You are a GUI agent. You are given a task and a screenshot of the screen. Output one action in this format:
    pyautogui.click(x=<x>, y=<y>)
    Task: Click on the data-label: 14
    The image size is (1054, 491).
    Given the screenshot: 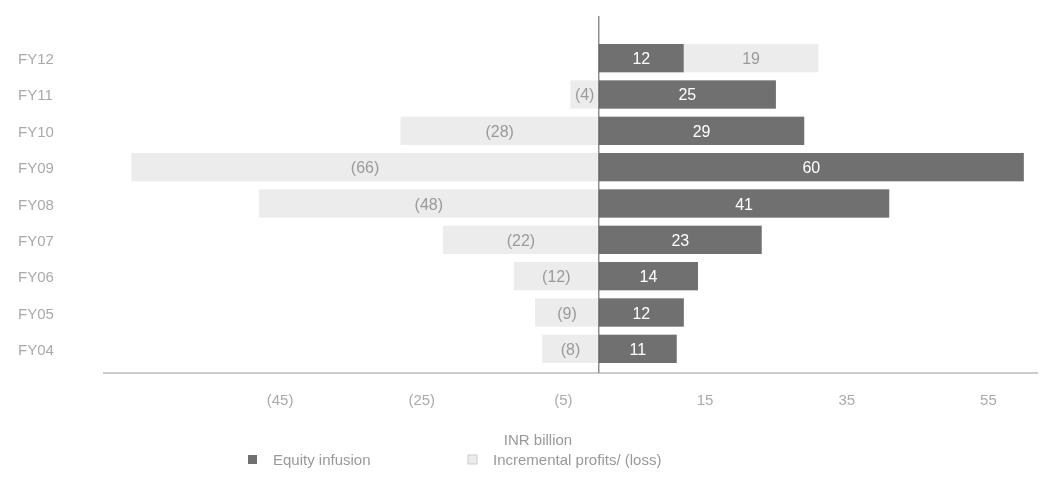 What is the action you would take?
    pyautogui.click(x=648, y=277)
    